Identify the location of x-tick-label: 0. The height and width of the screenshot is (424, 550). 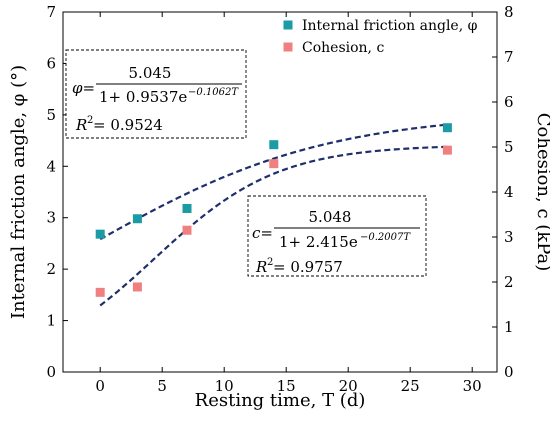
(100, 386).